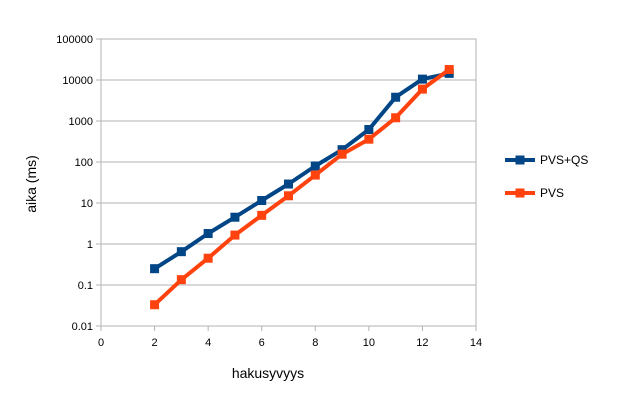 This screenshot has height=404, width=630. What do you see at coordinates (74, 40) in the screenshot?
I see `y-tick-label: 100000` at bounding box center [74, 40].